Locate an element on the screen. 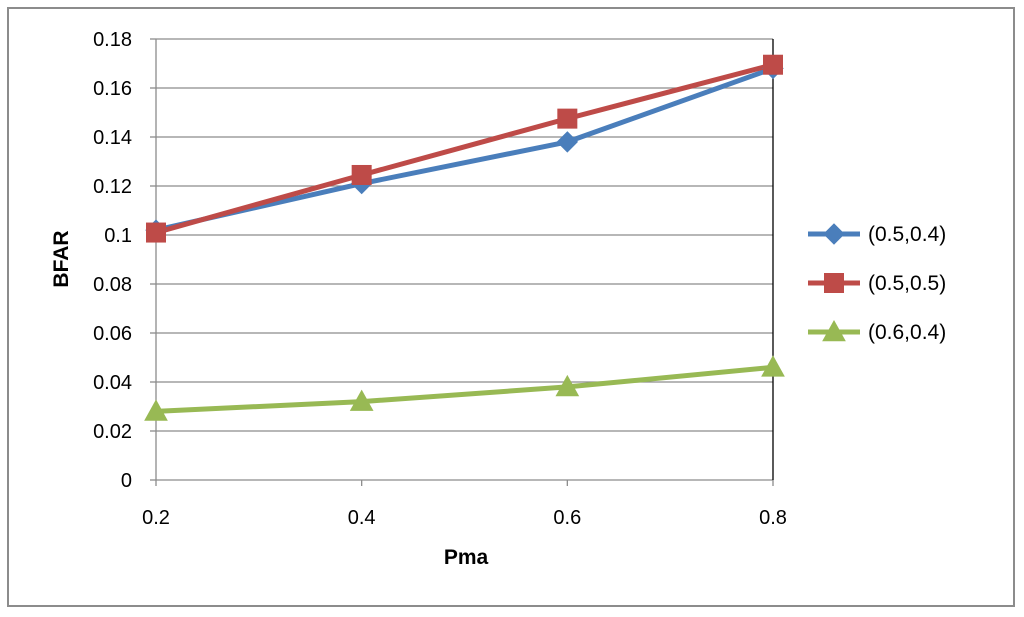  x-tick-label: 0.2 is located at coordinates (156, 518).